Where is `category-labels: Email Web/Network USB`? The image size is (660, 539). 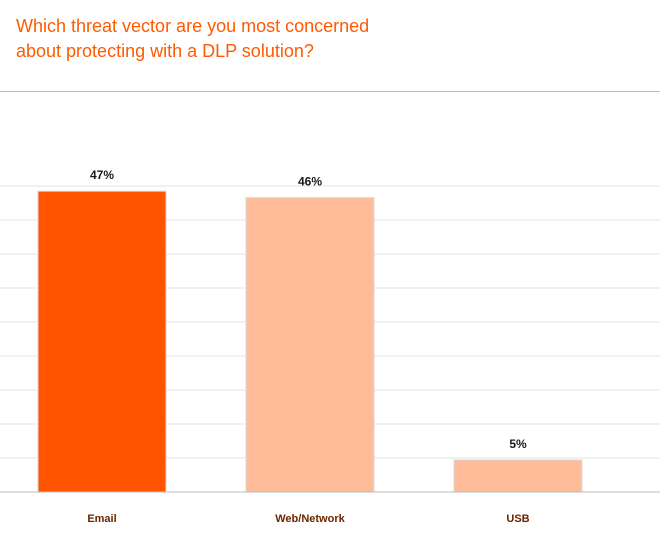 category-labels: Email Web/Network USB is located at coordinates (308, 519).